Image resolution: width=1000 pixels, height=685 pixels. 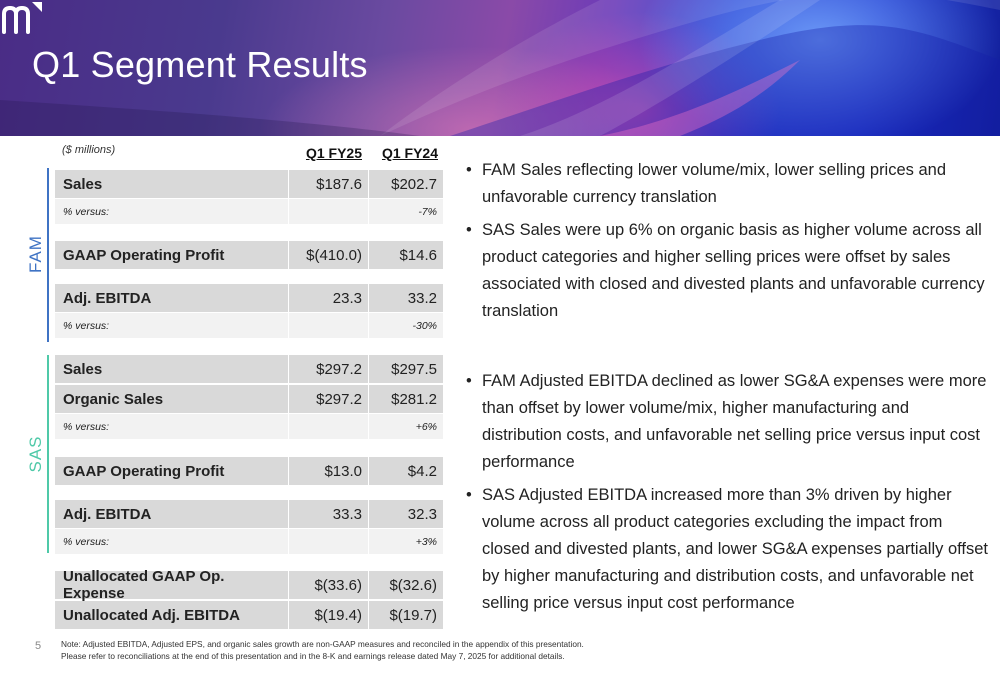 I want to click on value-q1-fy24: $(32.6), so click(x=405, y=585).